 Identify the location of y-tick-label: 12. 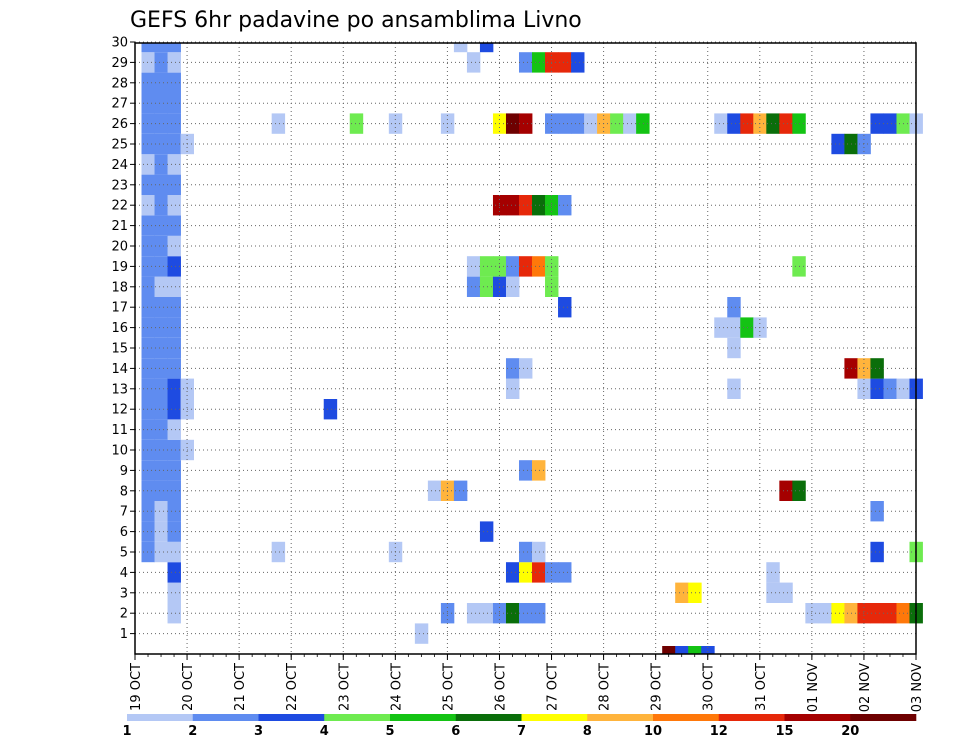
(119, 410).